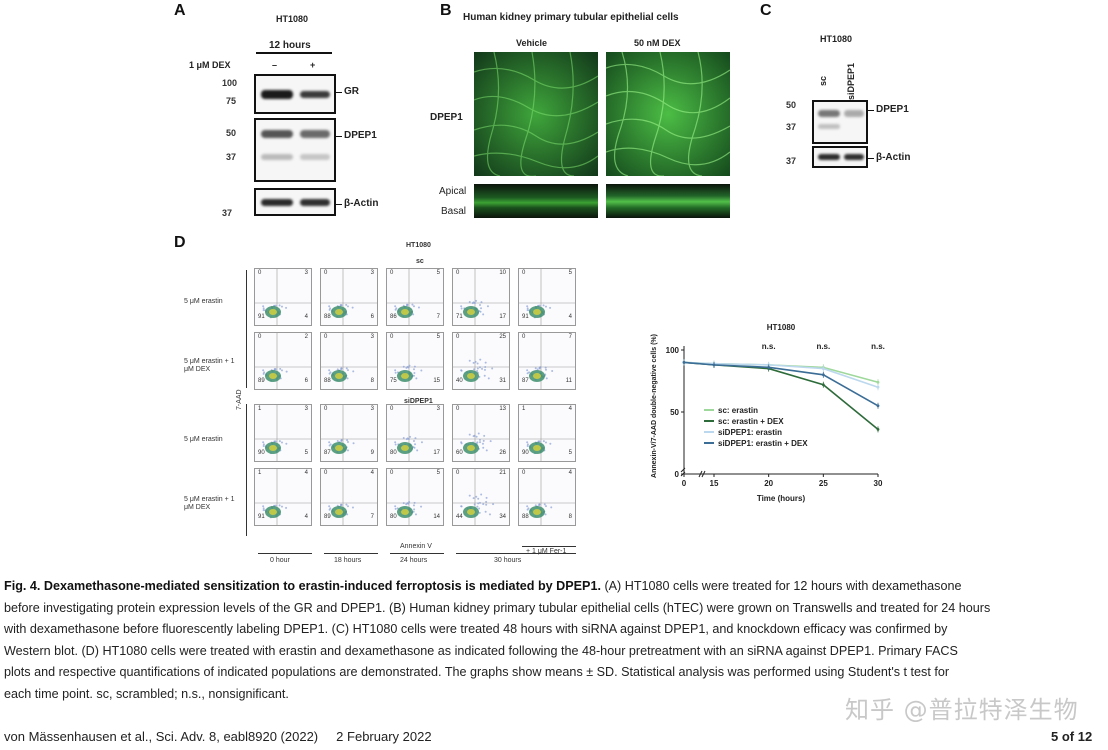  I want to click on quadrant-value: 8, so click(372, 381).